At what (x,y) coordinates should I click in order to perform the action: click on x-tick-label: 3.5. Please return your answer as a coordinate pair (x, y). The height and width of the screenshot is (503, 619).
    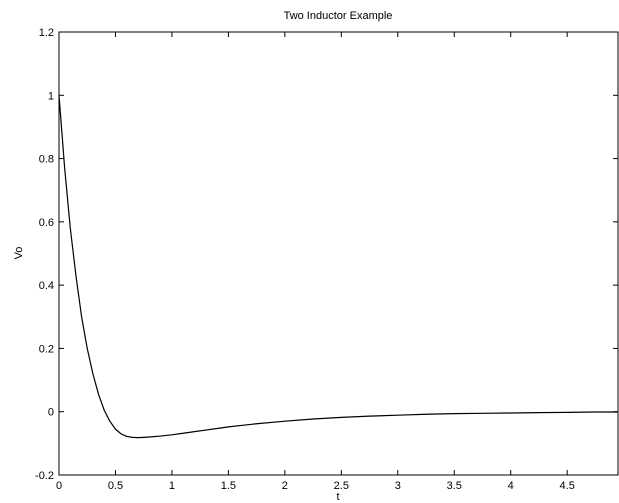
    Looking at the image, I should click on (454, 486).